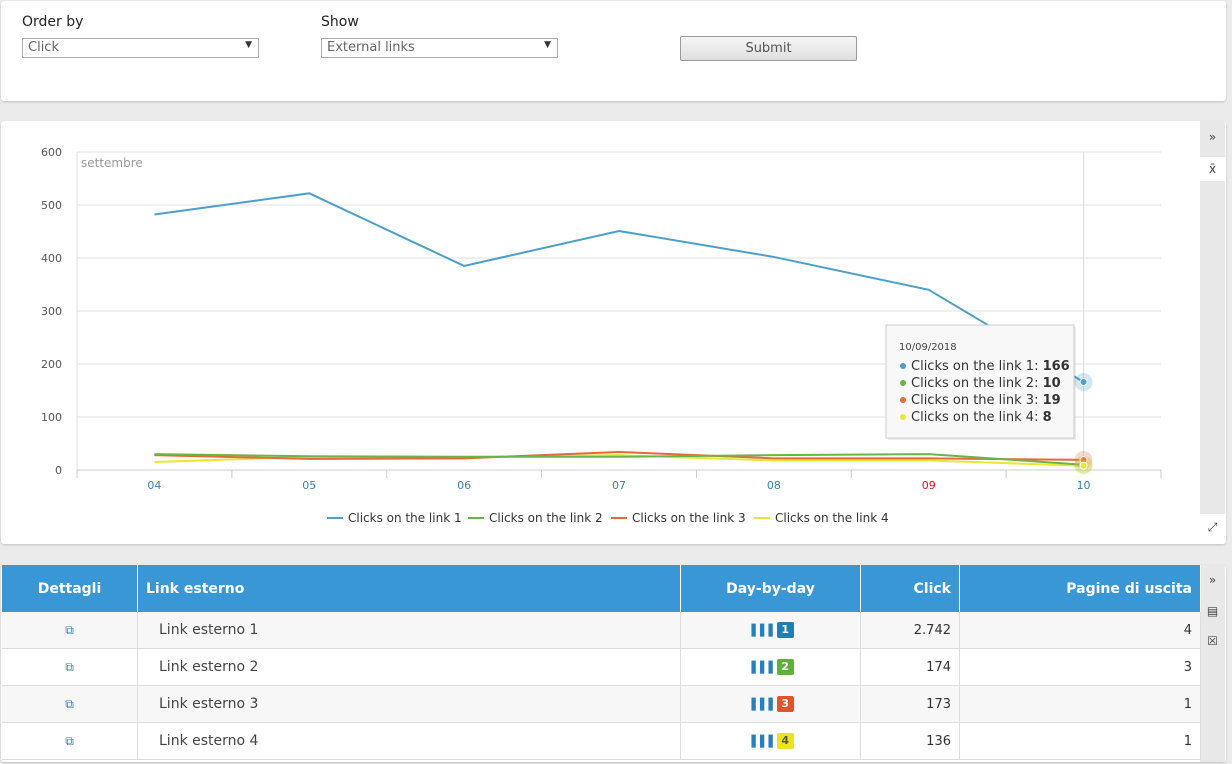 The image size is (1232, 764). Describe the element at coordinates (309, 485) in the screenshot. I see `x-tick-label: 05` at that location.